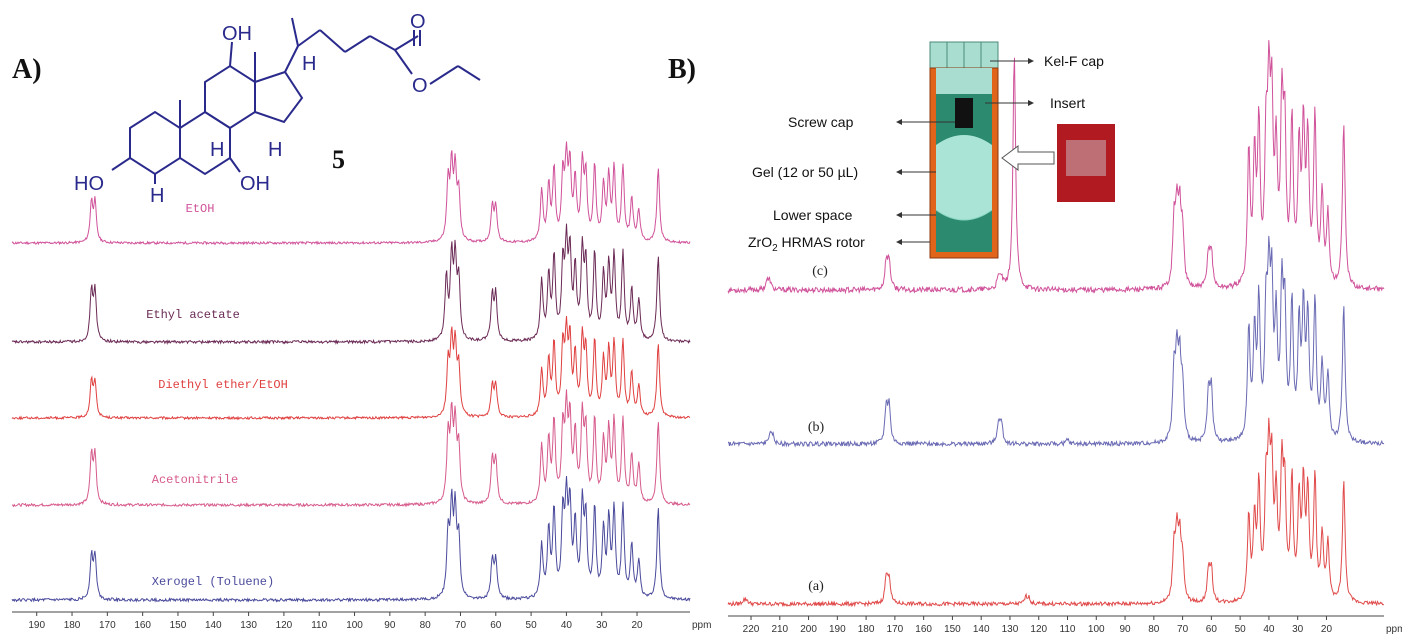 The height and width of the screenshot is (637, 1402). What do you see at coordinates (213, 582) in the screenshot?
I see `spectrum-label: Xerogel (Toluene)` at bounding box center [213, 582].